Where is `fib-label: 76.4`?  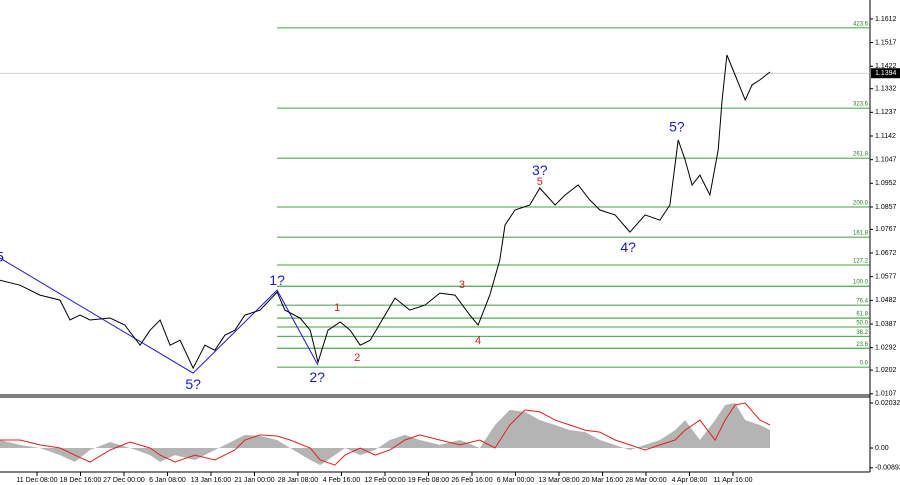
fib-label: 76.4 is located at coordinates (862, 302).